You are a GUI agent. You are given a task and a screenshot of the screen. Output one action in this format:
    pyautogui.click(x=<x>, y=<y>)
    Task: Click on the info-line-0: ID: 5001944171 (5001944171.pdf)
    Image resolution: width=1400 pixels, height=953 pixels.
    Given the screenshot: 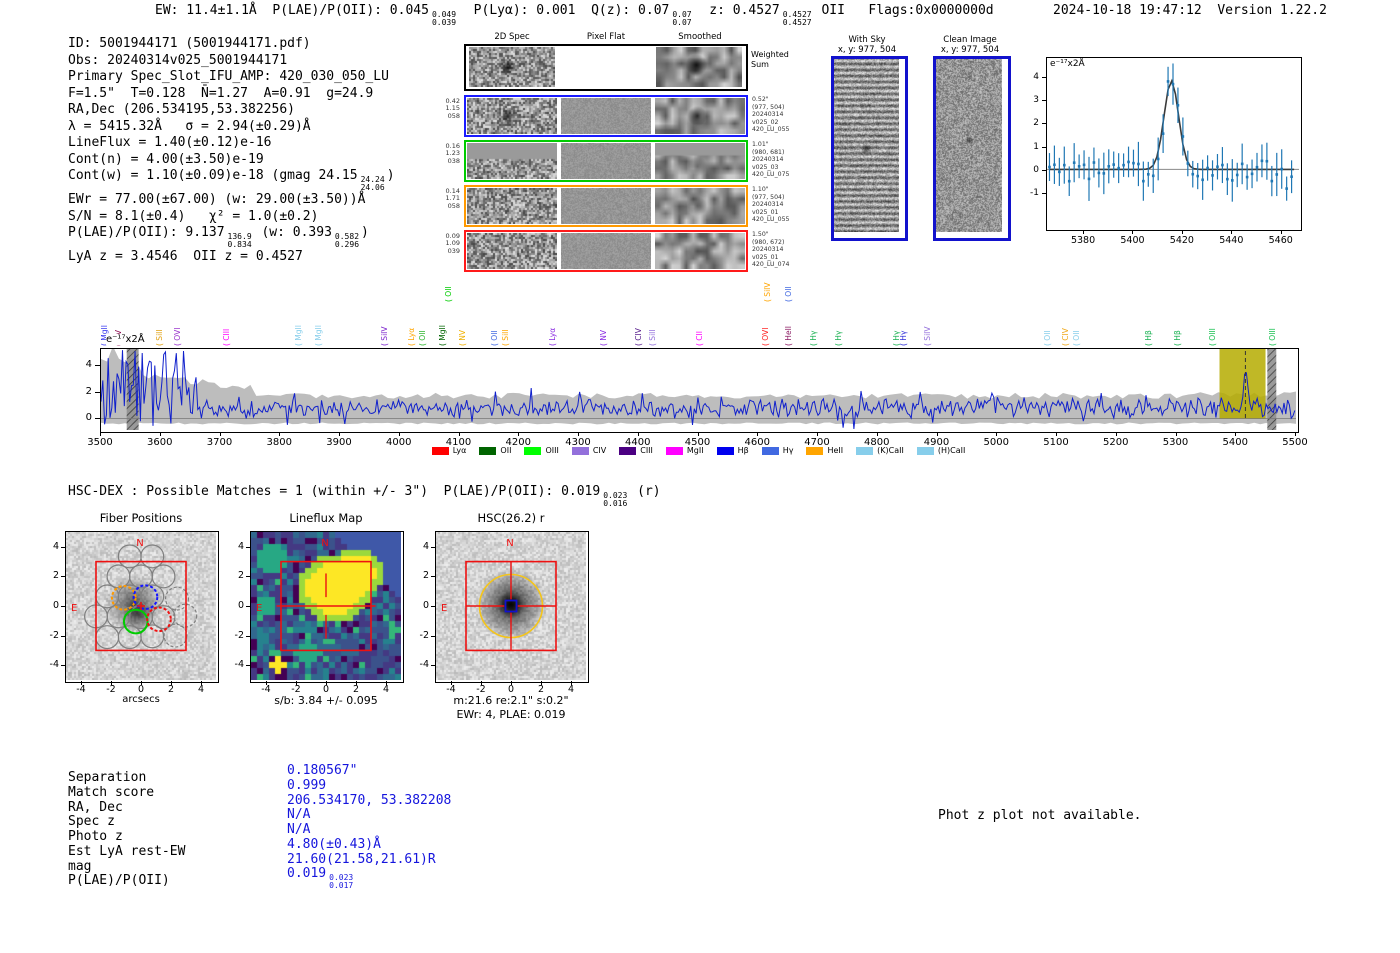 What is the action you would take?
    pyautogui.click(x=231, y=44)
    